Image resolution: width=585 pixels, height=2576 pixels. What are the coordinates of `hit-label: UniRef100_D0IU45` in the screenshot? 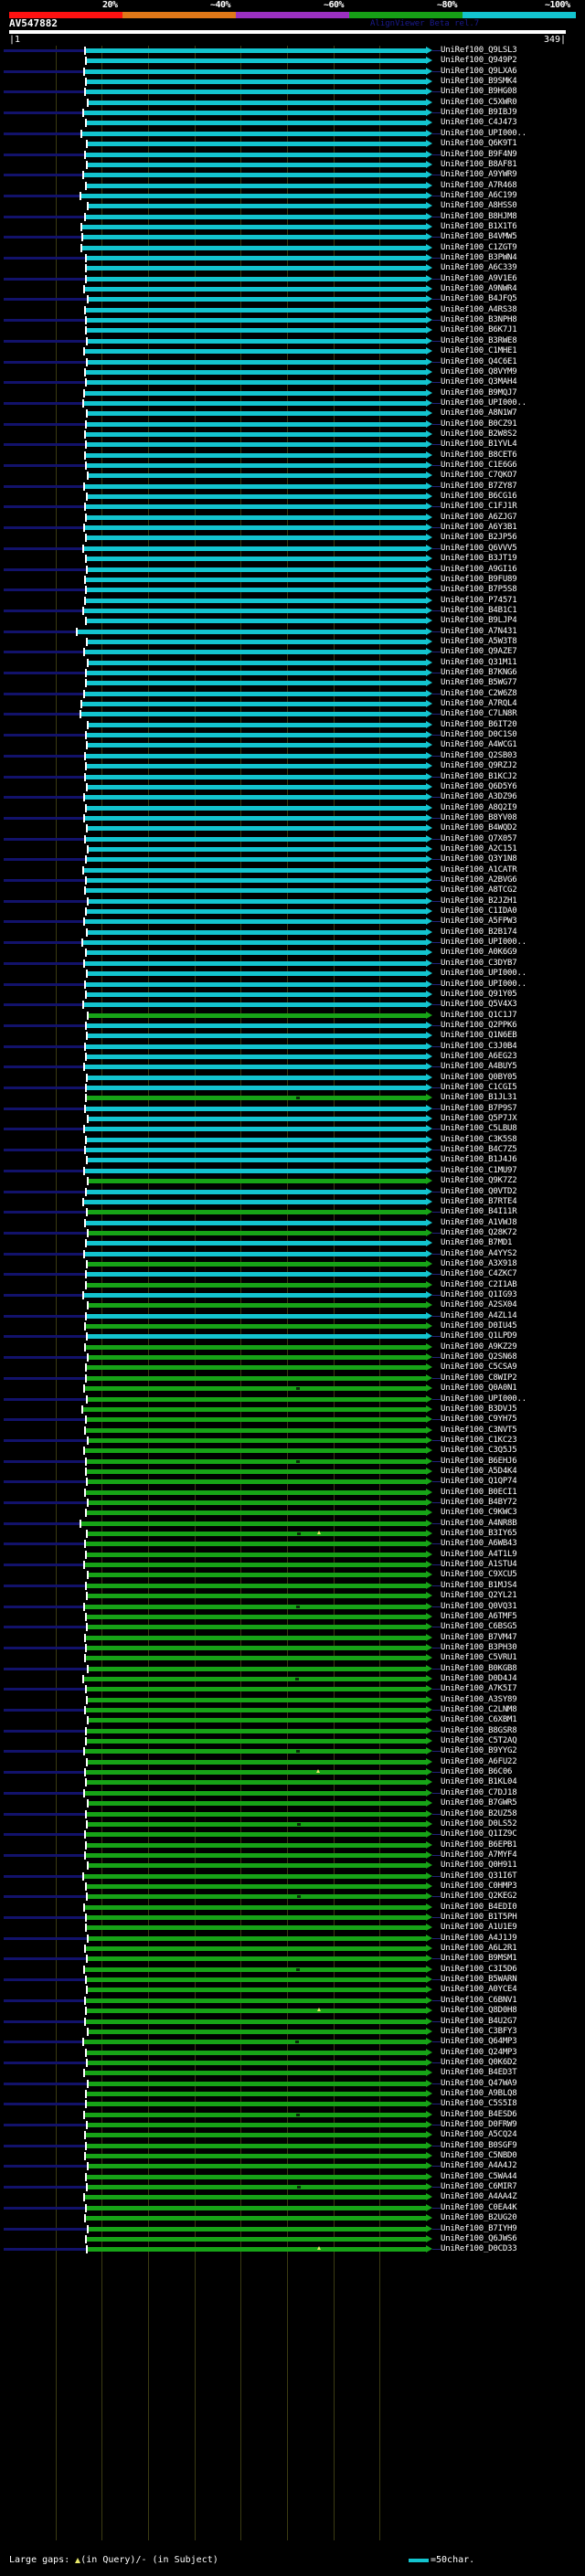 It's located at (479, 1325).